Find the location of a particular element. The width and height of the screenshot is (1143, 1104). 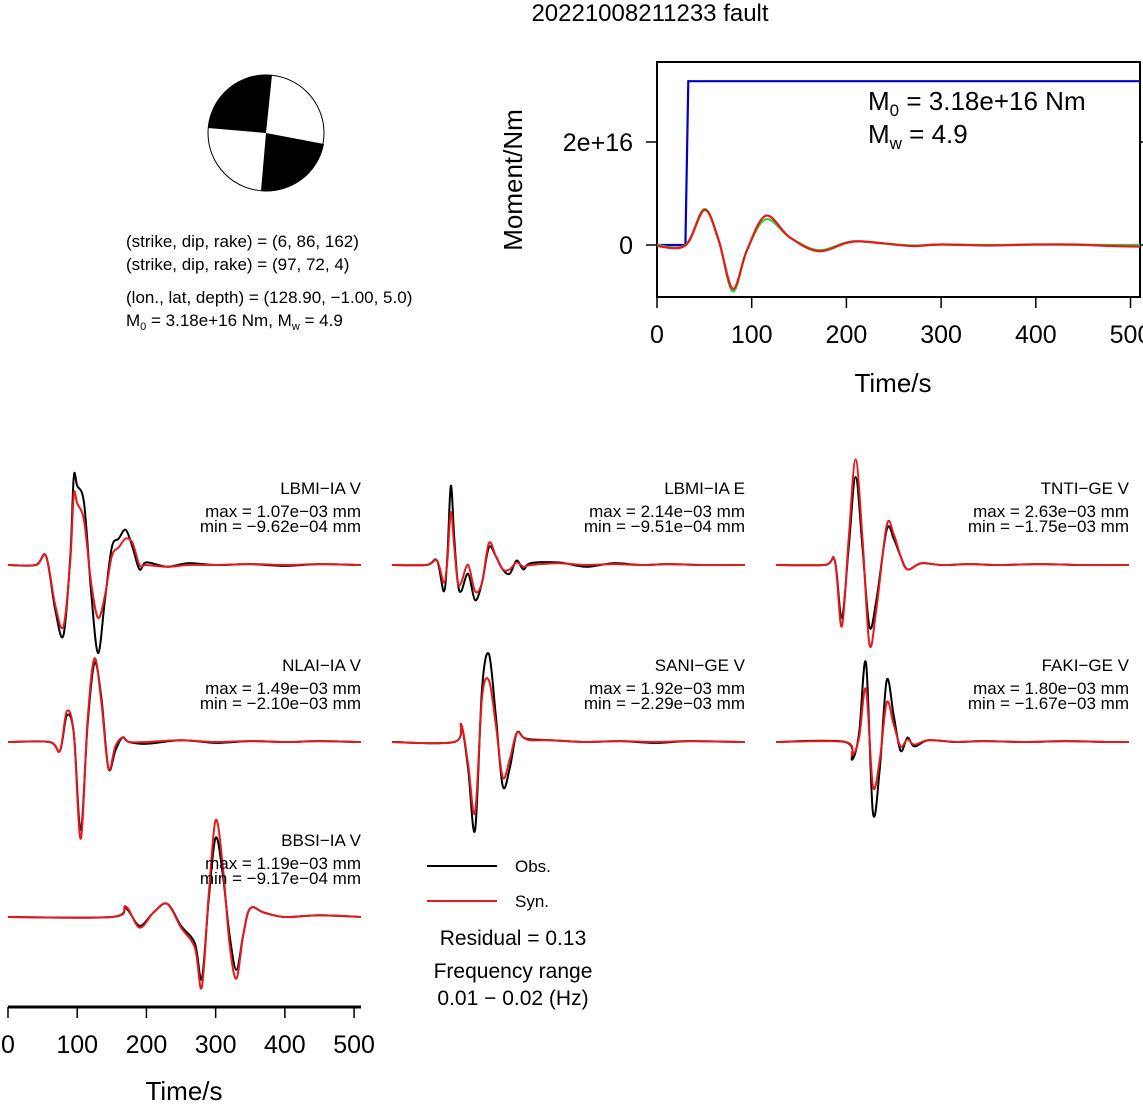

stf-xtick-label: 400 is located at coordinates (1036, 335).